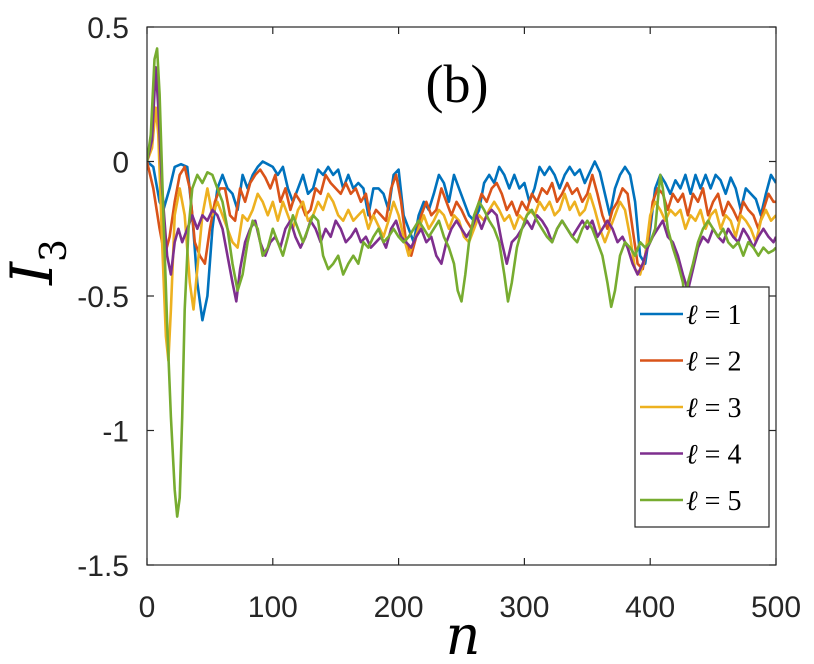 The width and height of the screenshot is (814, 664). I want to click on y-tick-label: -1, so click(115, 432).